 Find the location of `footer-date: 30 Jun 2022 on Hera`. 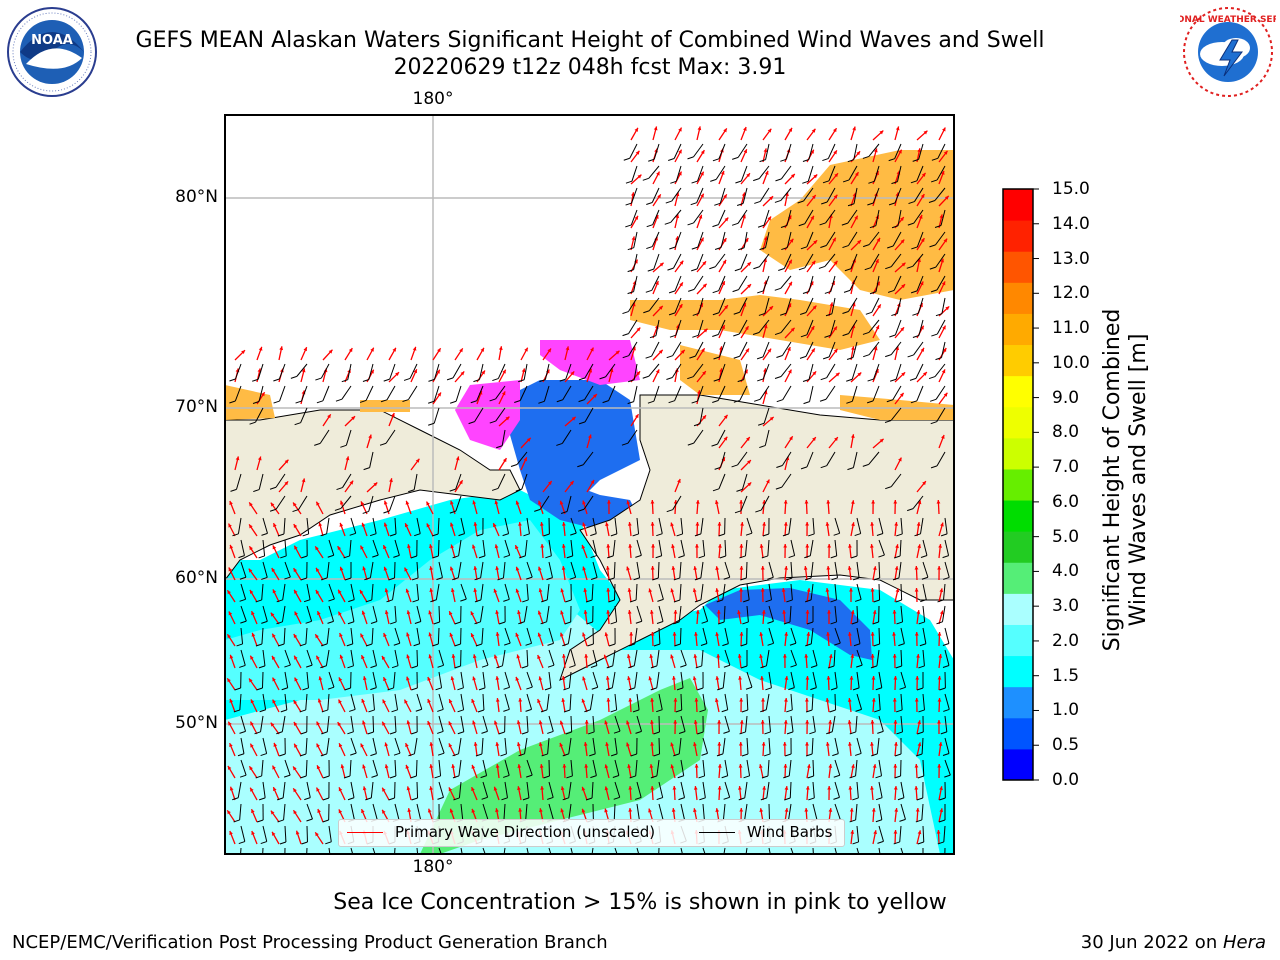

footer-date: 30 Jun 2022 on Hera is located at coordinates (1173, 942).